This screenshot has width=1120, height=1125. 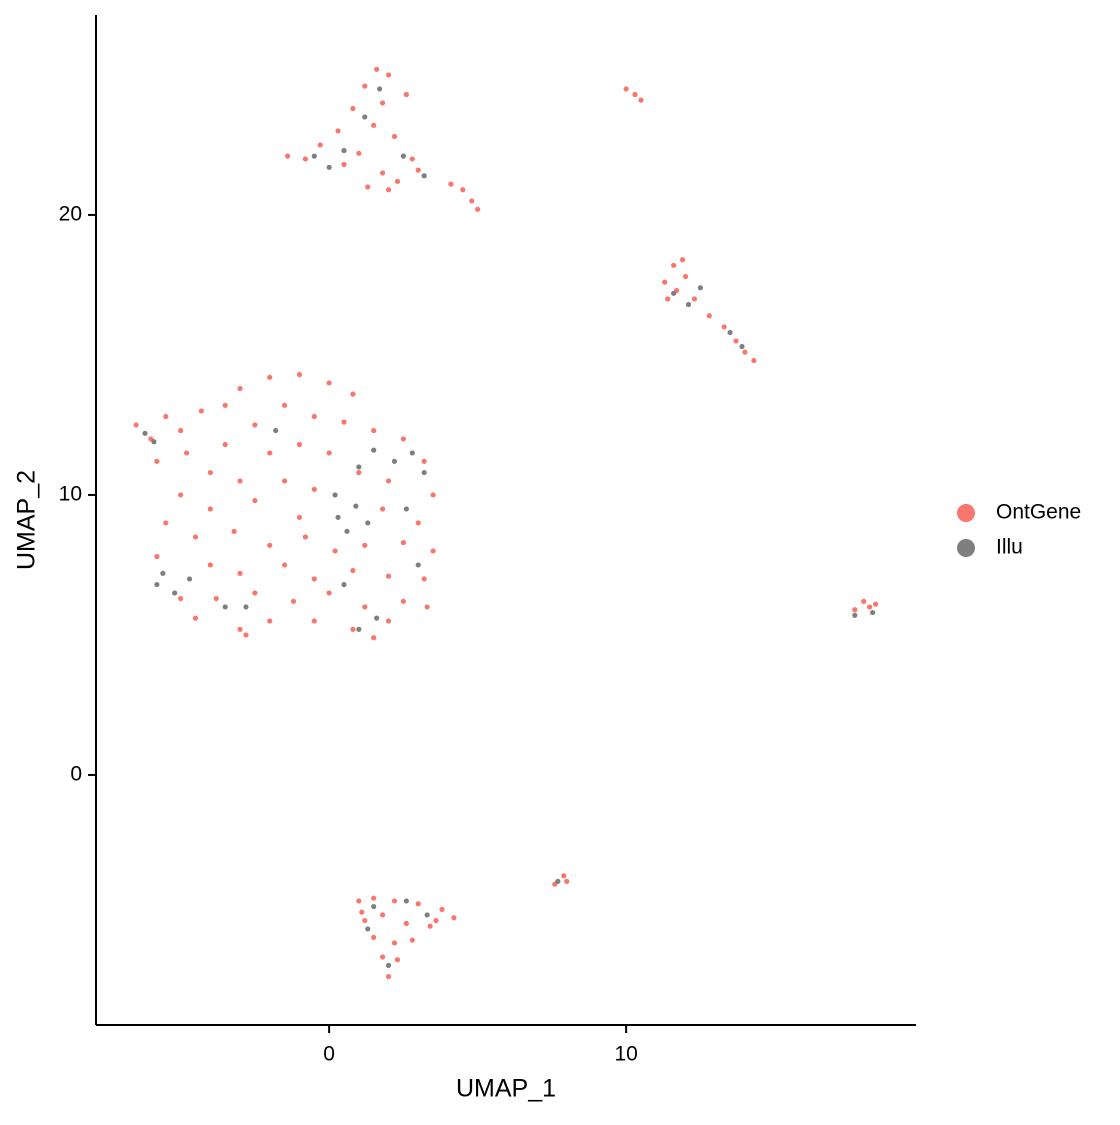 I want to click on y-tick-label: 20, so click(x=70, y=213).